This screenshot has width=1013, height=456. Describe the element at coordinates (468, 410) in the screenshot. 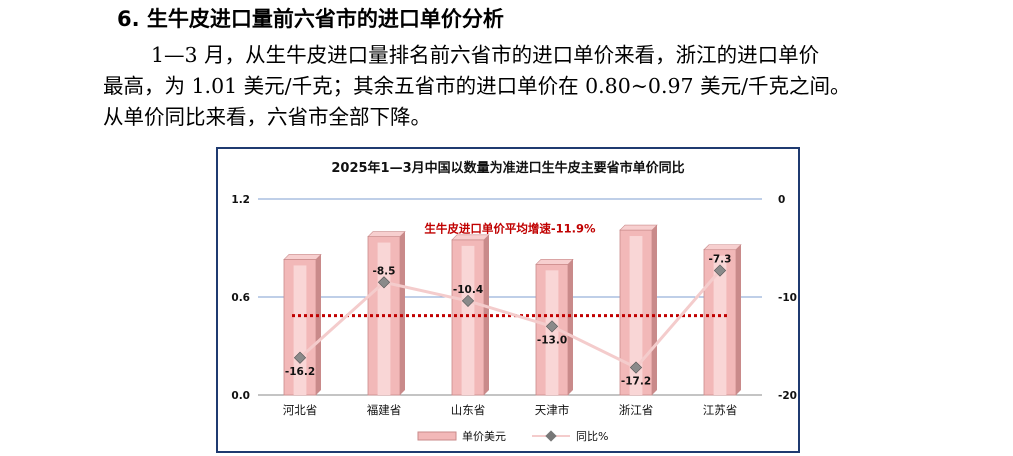

I see `x-tick-label: 山东省` at that location.